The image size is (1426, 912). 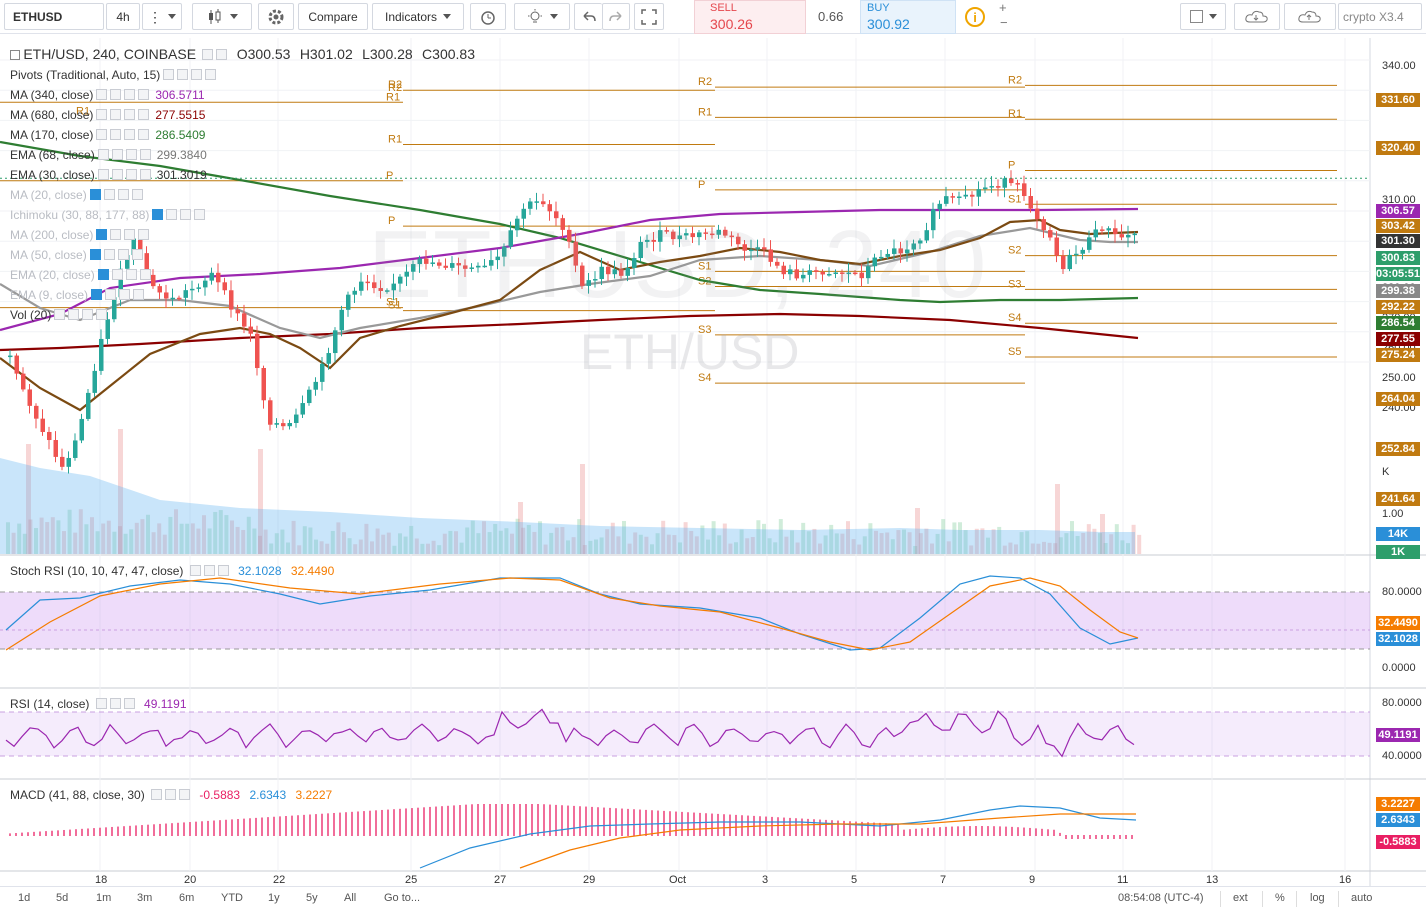 What do you see at coordinates (15, 55) in the screenshot?
I see `collapse-icon` at bounding box center [15, 55].